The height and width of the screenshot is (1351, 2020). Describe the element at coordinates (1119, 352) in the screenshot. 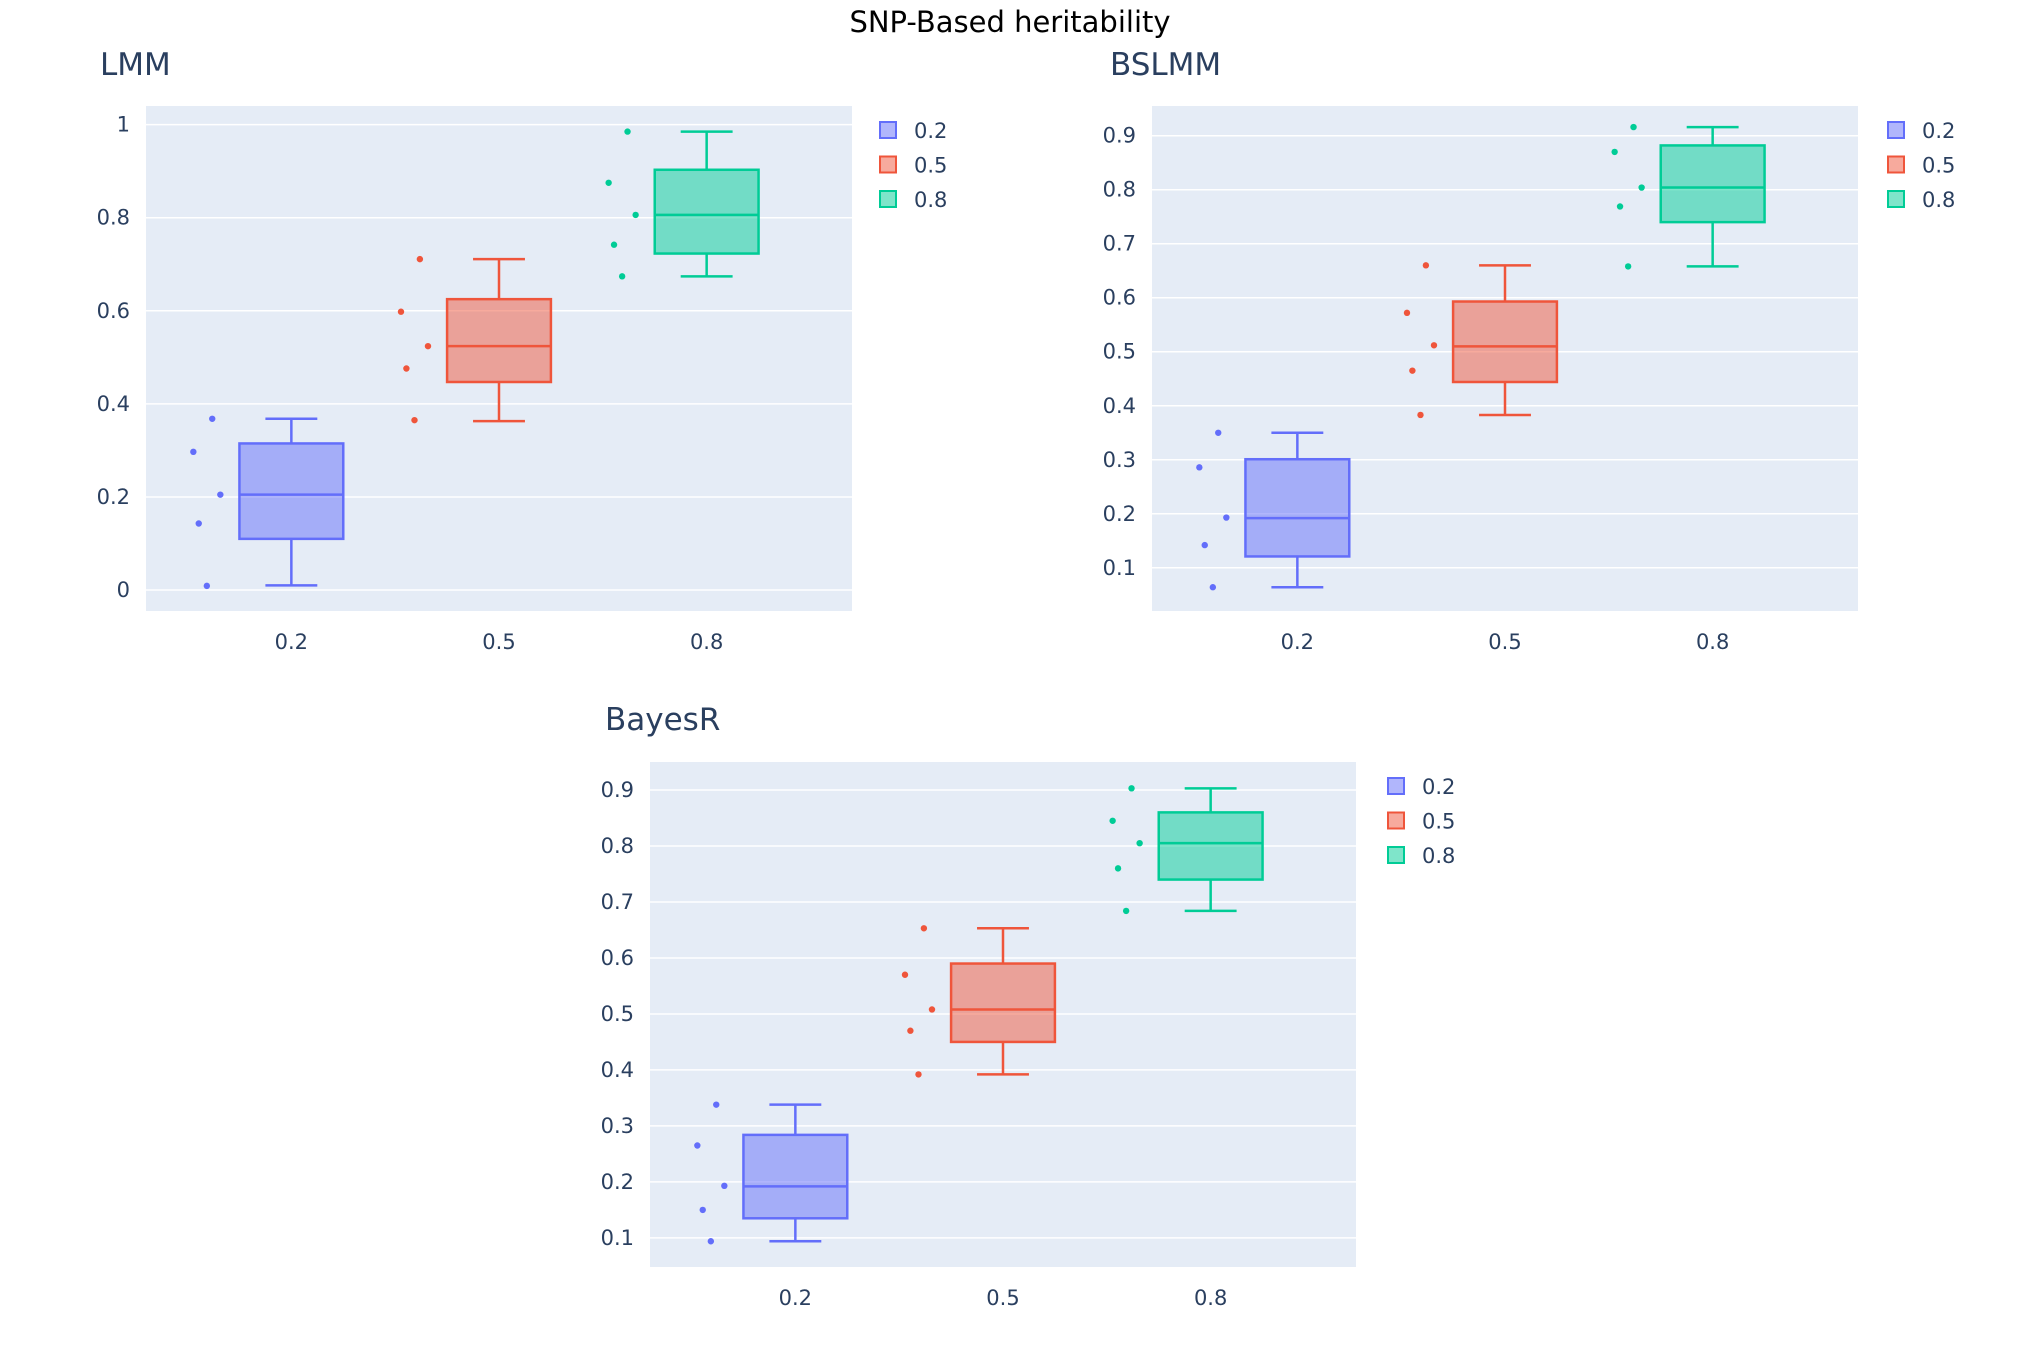

I see `y-tick-label: 0.5` at that location.